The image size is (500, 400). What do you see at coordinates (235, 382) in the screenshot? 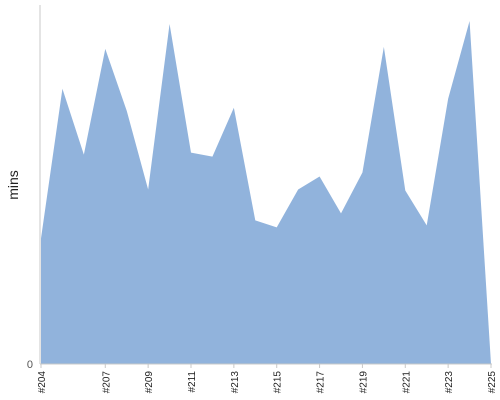
I see `x-tick-label: #213` at bounding box center [235, 382].